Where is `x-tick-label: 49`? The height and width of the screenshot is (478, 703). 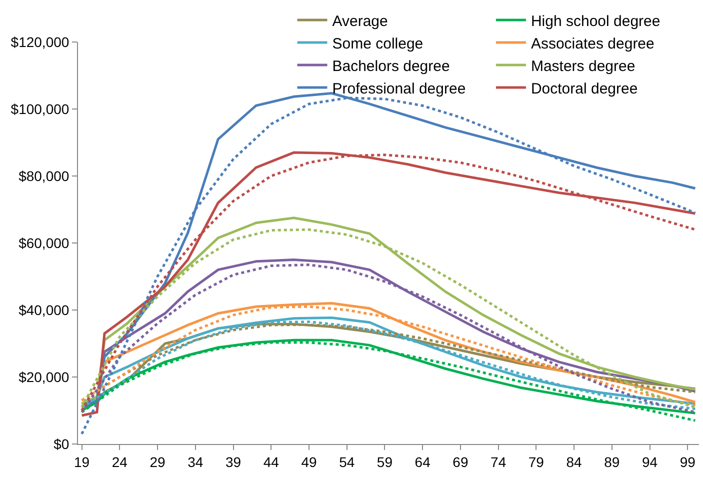
x-tick-label: 49 is located at coordinates (309, 462).